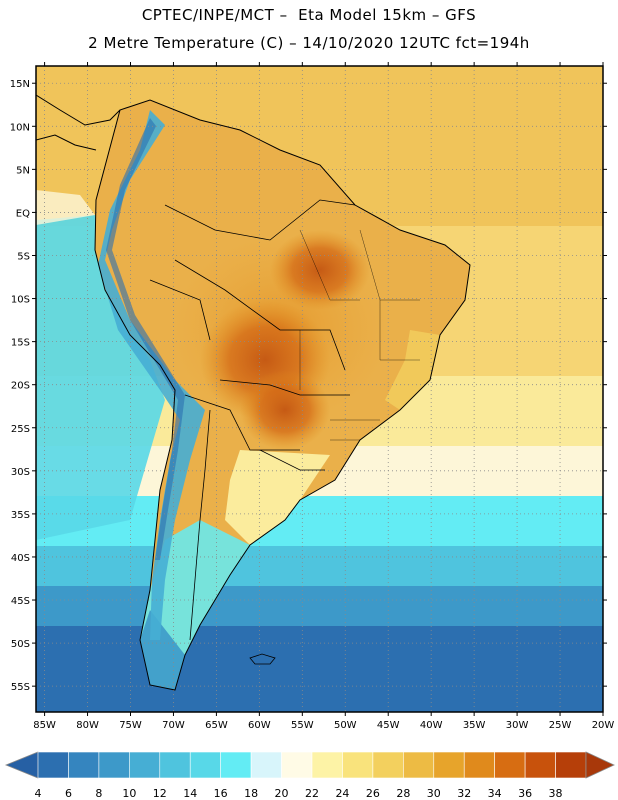 This screenshot has width=618, height=800. What do you see at coordinates (20, 515) in the screenshot?
I see `lat-tick-label: 35S` at bounding box center [20, 515].